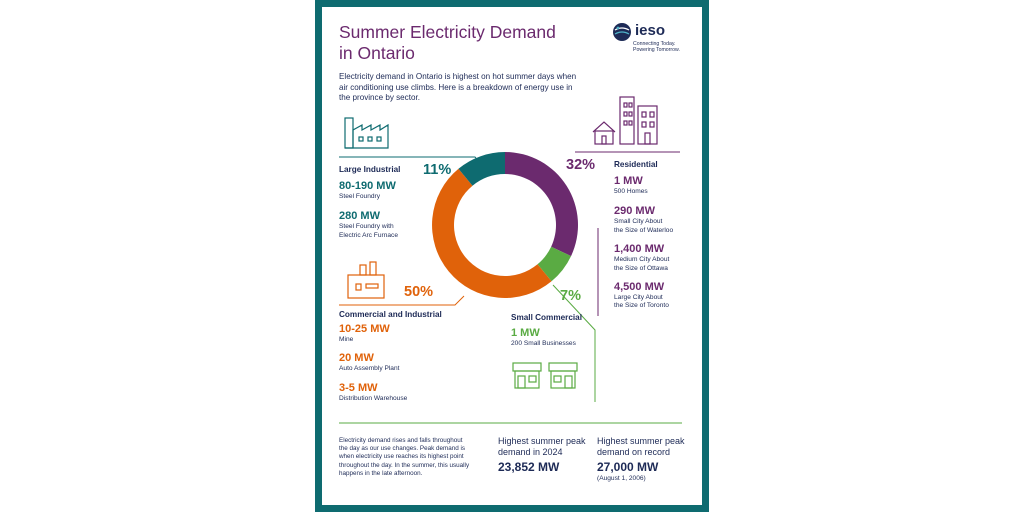  Describe the element at coordinates (377, 53) in the screenshot. I see `title-line-2: in Ontario` at that location.